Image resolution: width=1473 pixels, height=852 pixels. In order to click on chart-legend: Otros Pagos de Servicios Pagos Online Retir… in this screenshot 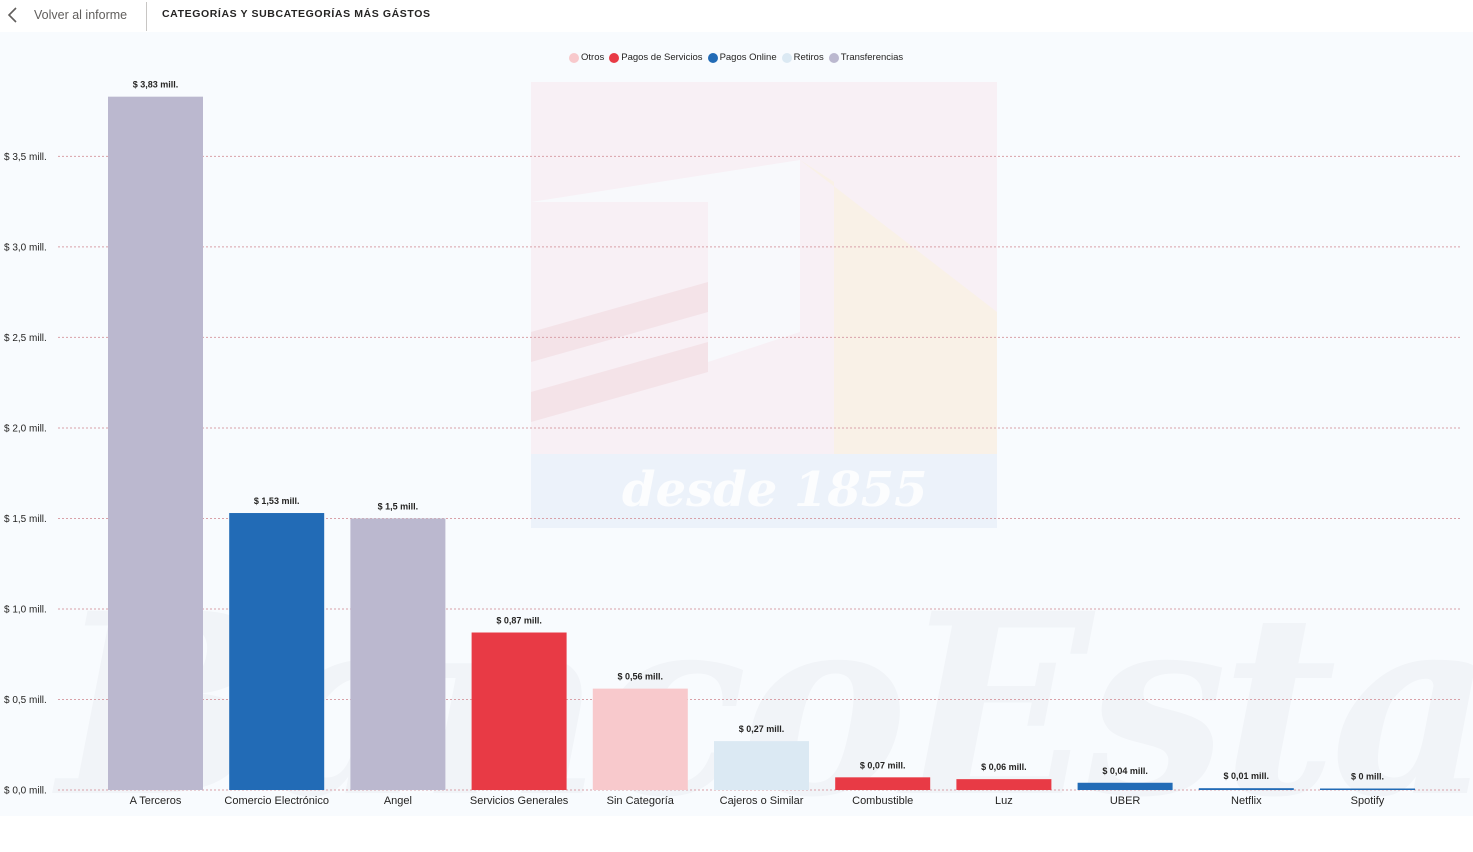, I will do `click(738, 57)`.